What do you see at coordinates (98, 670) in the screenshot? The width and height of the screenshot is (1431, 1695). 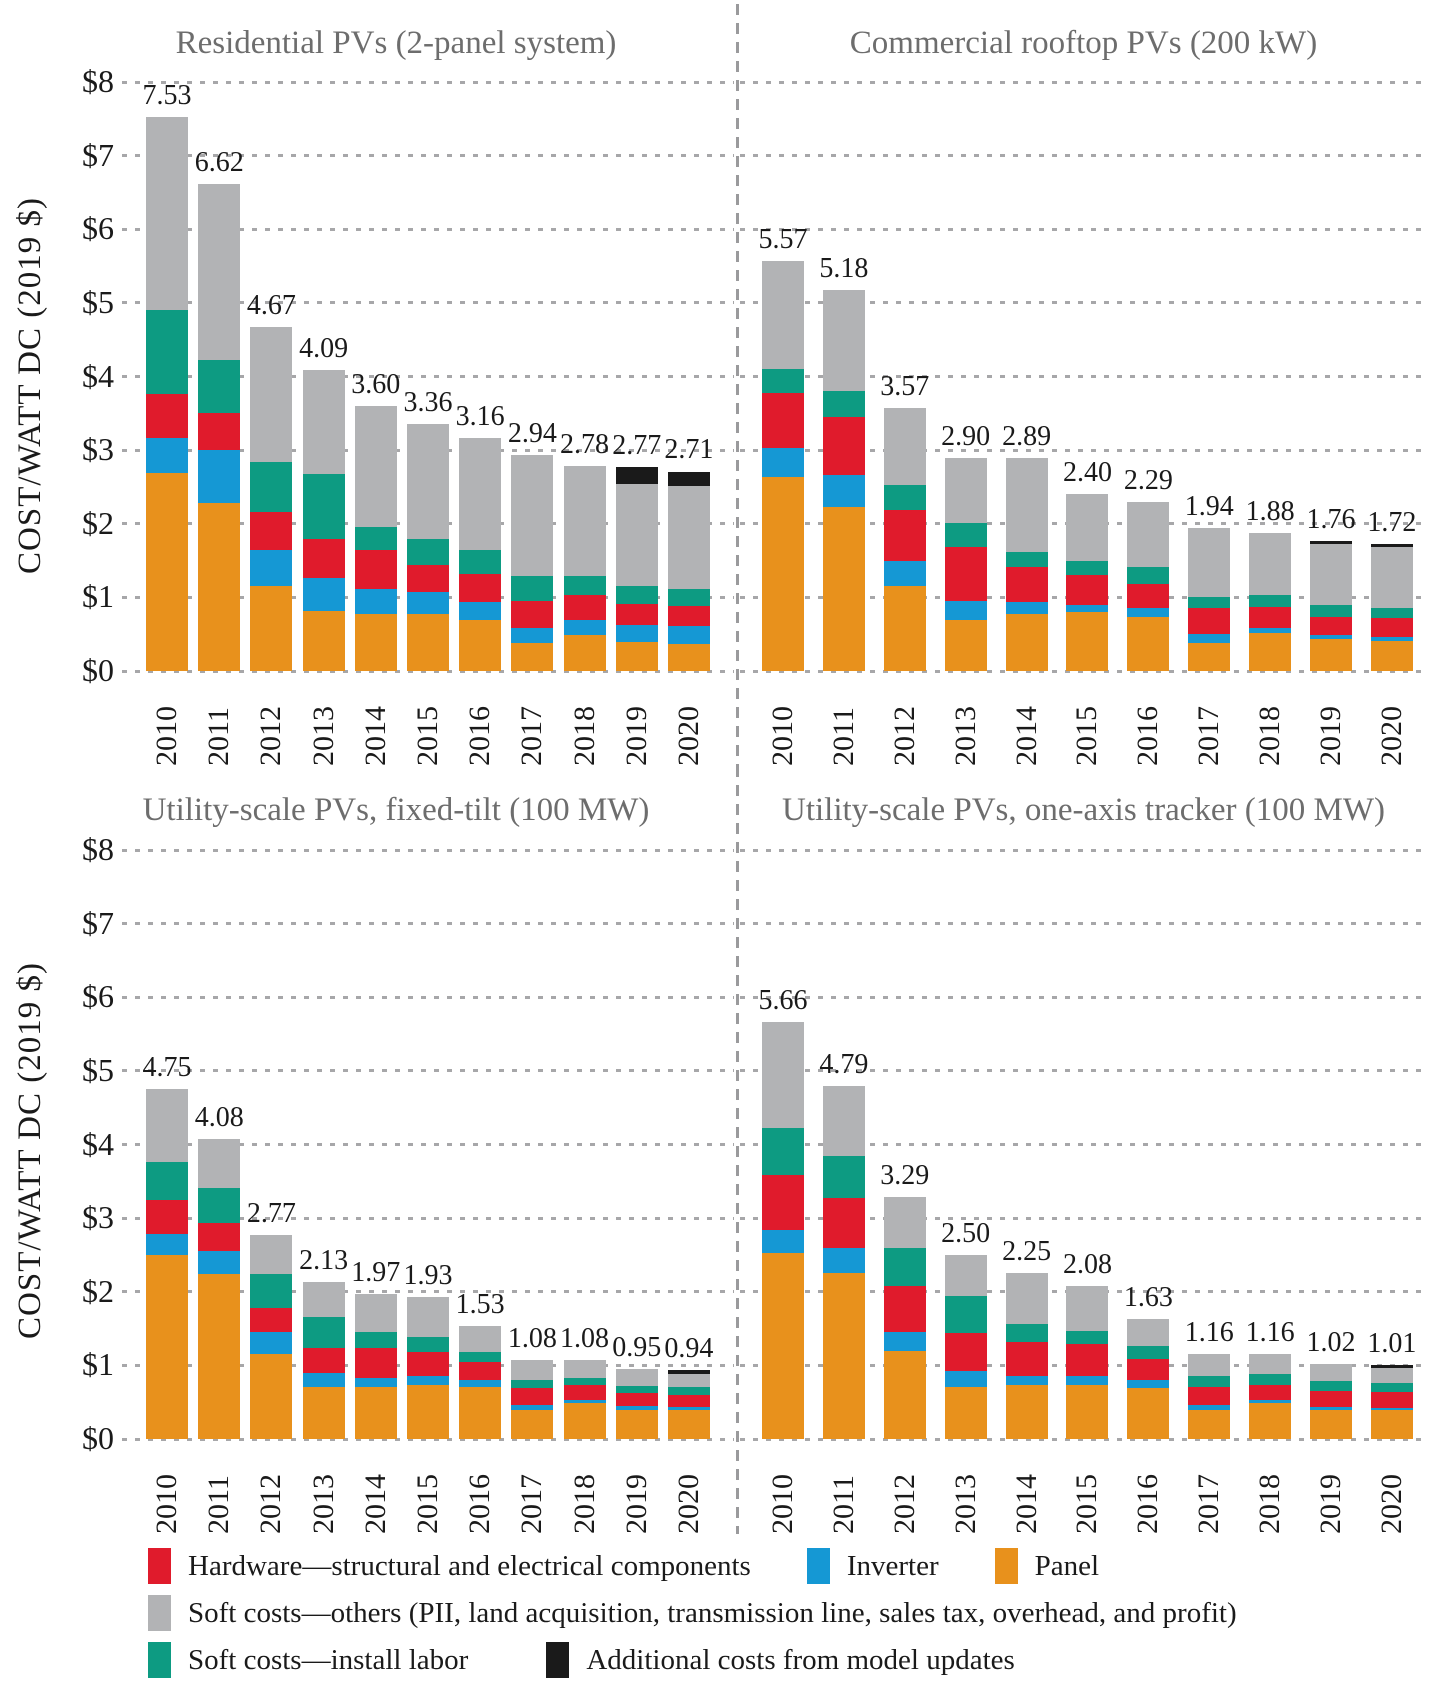 I see `y-tick-0: $0` at bounding box center [98, 670].